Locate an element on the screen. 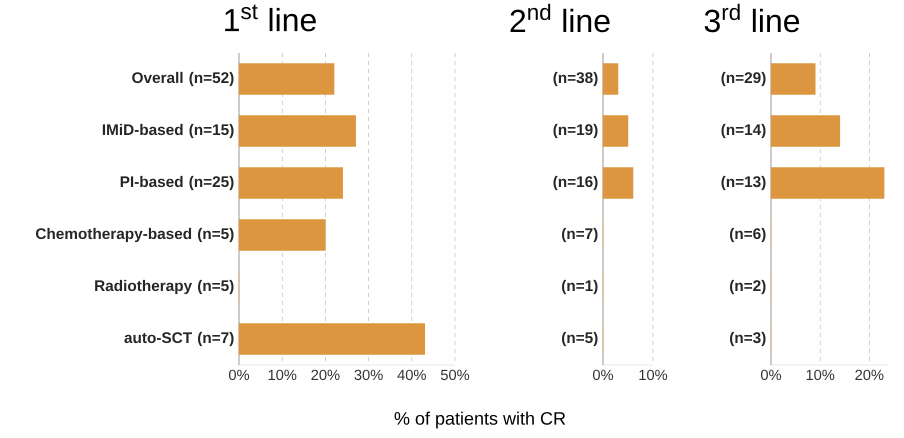 Image resolution: width=904 pixels, height=438 pixels. x-tick-label: 50% is located at coordinates (455, 375).